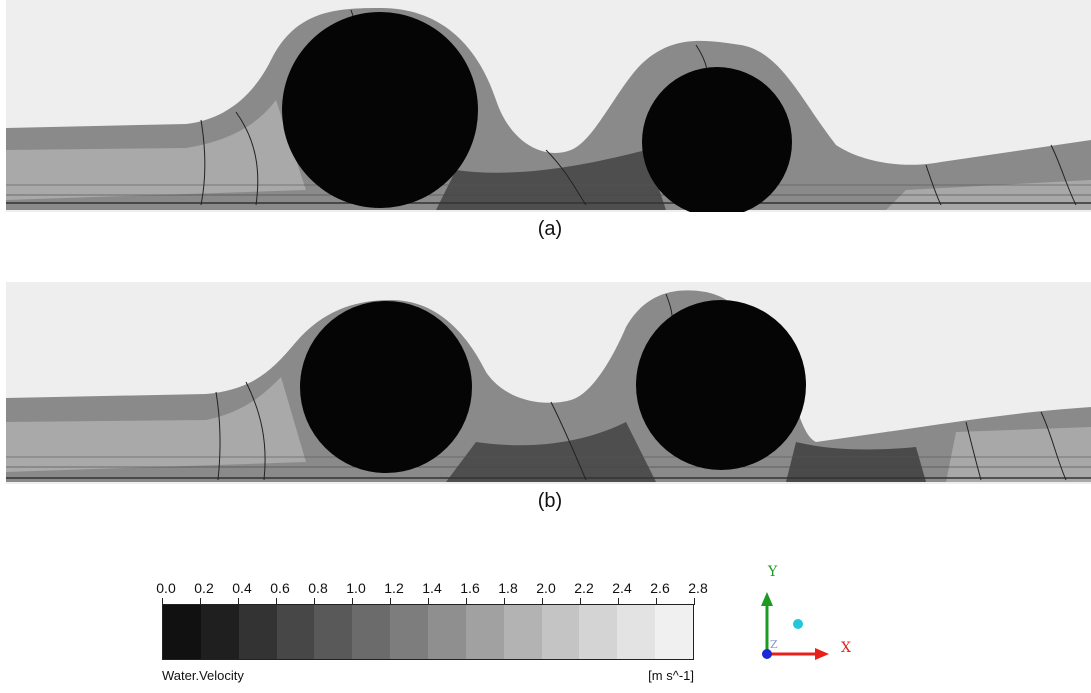 The image size is (1091, 693). Describe the element at coordinates (550, 229) in the screenshot. I see `caption-a: (a)` at that location.